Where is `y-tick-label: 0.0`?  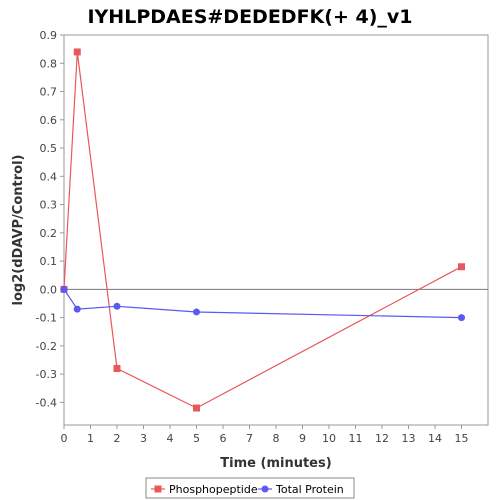
y-tick-label: 0.0 is located at coordinates (49, 289).